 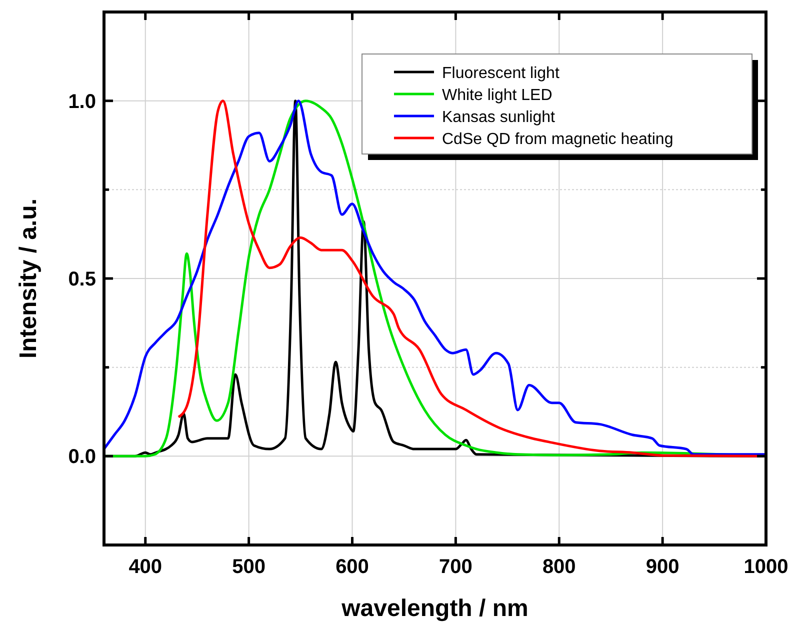 What do you see at coordinates (497, 95) in the screenshot?
I see `legend-label: White light LED` at bounding box center [497, 95].